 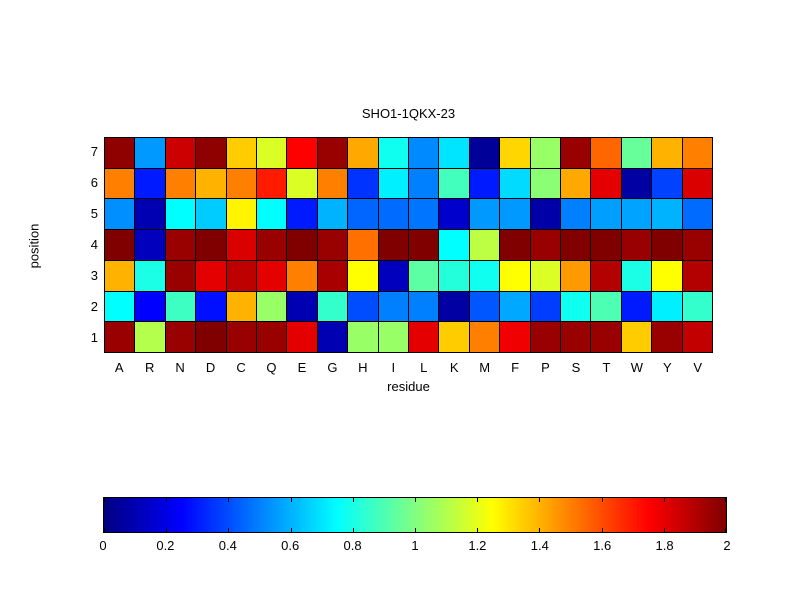 I want to click on x-tick-label: L, so click(x=424, y=367).